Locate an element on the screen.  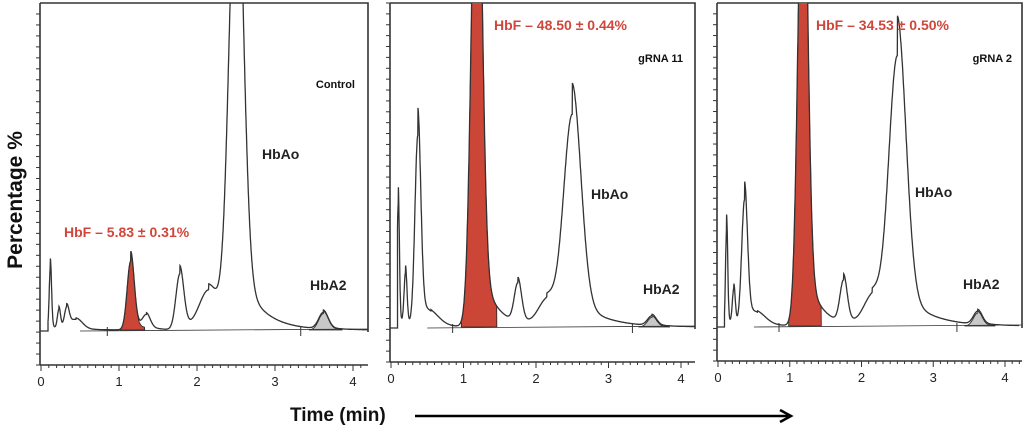
hbf-annotation: HbF – 34.53 ± 0.50% is located at coordinates (883, 25).